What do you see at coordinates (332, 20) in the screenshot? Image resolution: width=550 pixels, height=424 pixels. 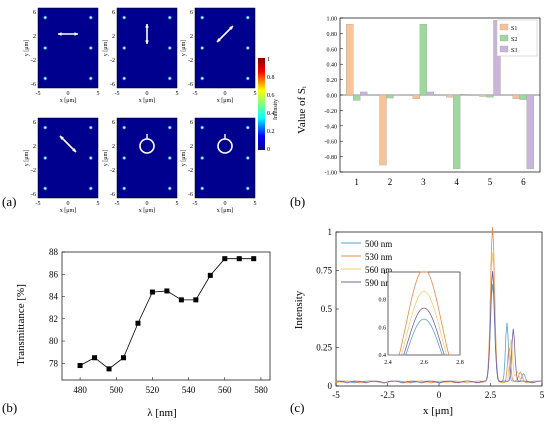 I see `bar-chart-ytick-label: 1.00` at bounding box center [332, 20].